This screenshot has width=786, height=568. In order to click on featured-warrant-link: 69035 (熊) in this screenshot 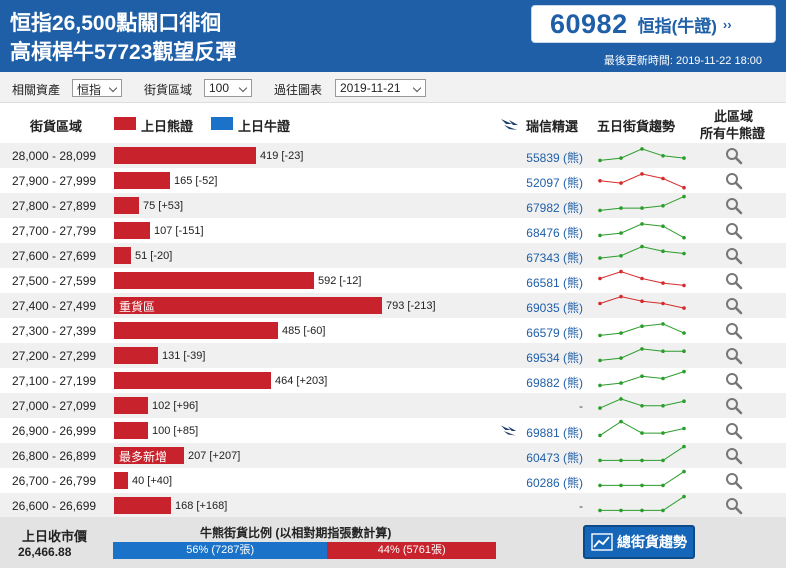, I will do `click(554, 308)`.